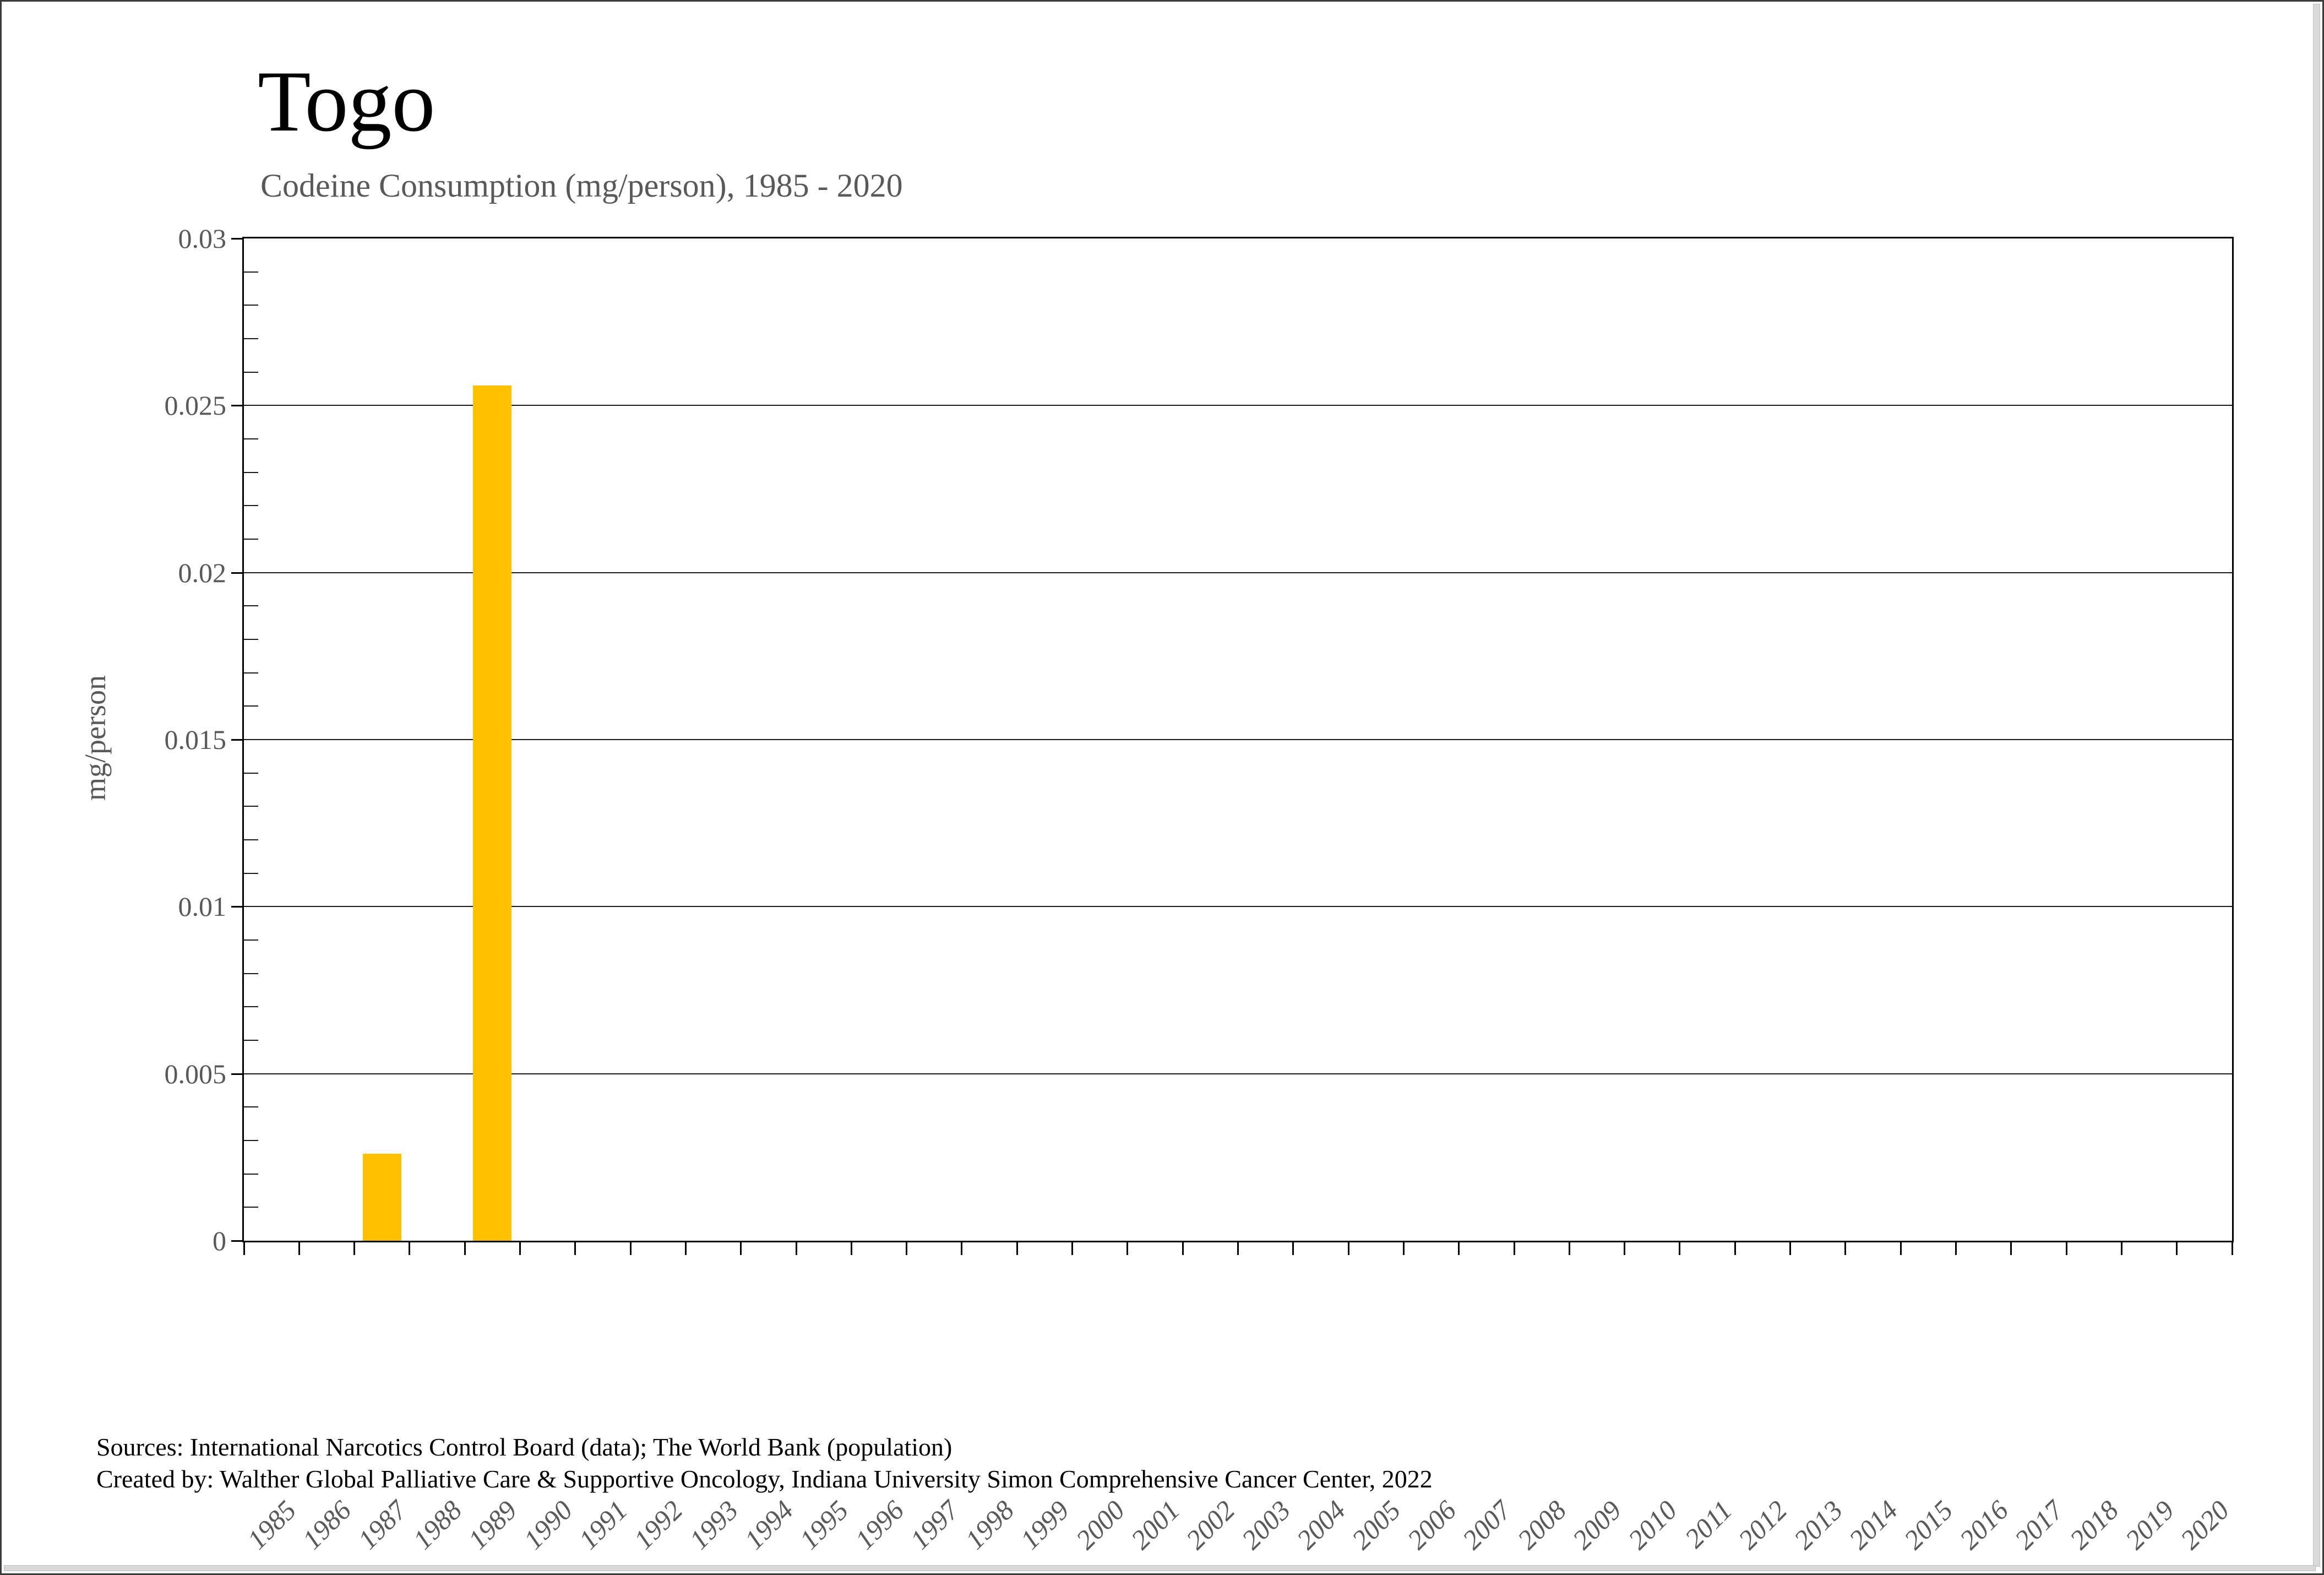 The height and width of the screenshot is (1575, 2324). What do you see at coordinates (195, 740) in the screenshot?
I see `y-axis-tick-label: 0.015` at bounding box center [195, 740].